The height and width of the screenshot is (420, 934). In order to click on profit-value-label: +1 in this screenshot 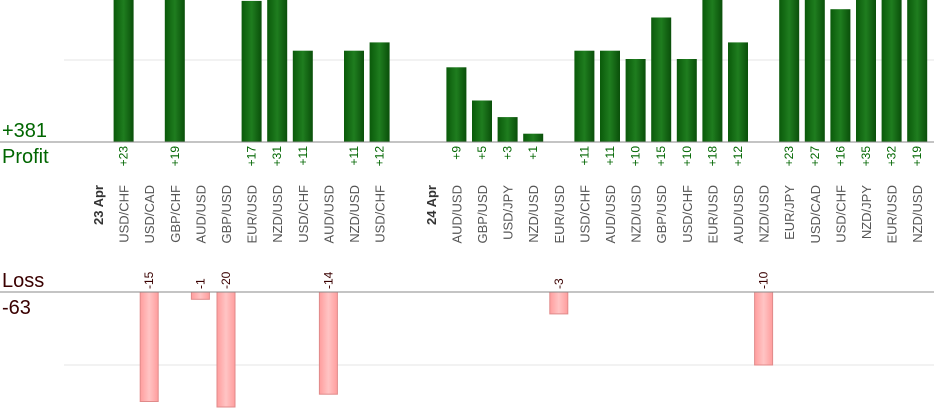, I will do `click(533, 153)`.